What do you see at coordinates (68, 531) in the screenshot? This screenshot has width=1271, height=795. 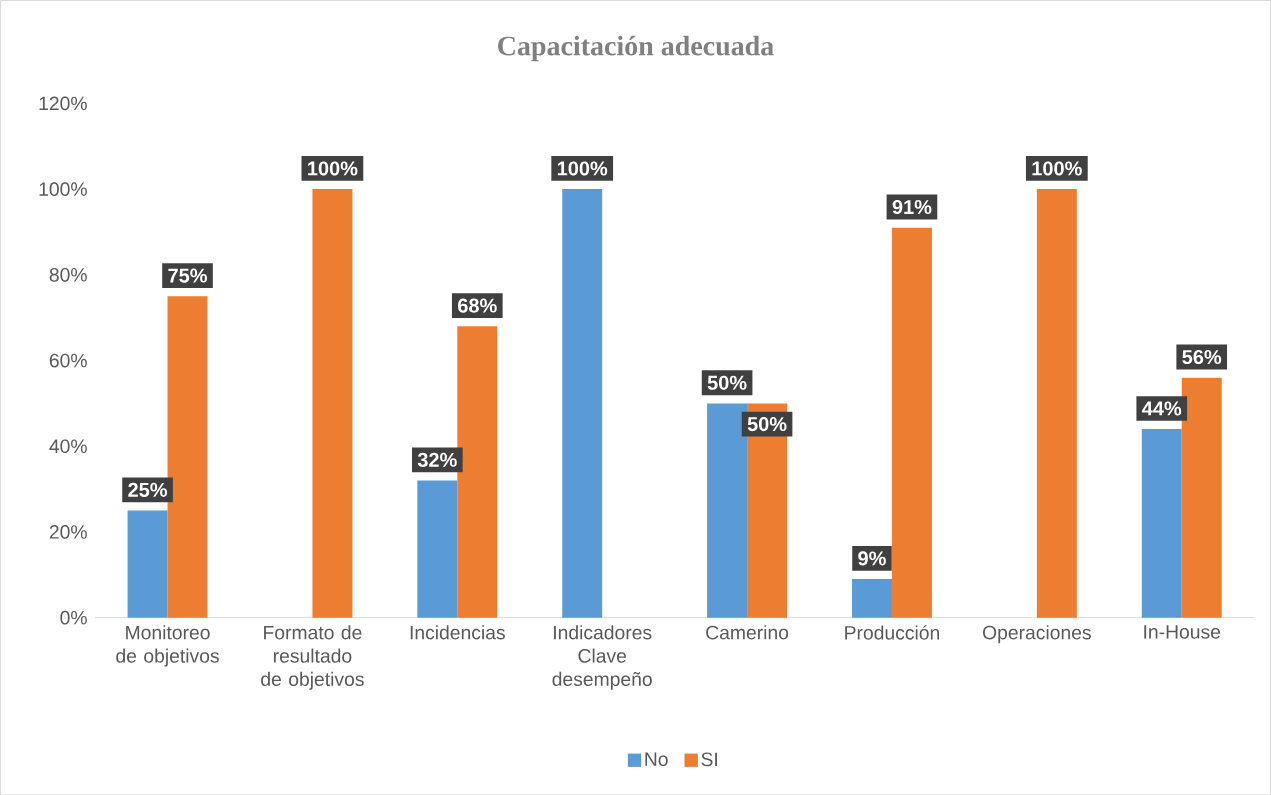 I see `y-tick-label: 20%` at bounding box center [68, 531].